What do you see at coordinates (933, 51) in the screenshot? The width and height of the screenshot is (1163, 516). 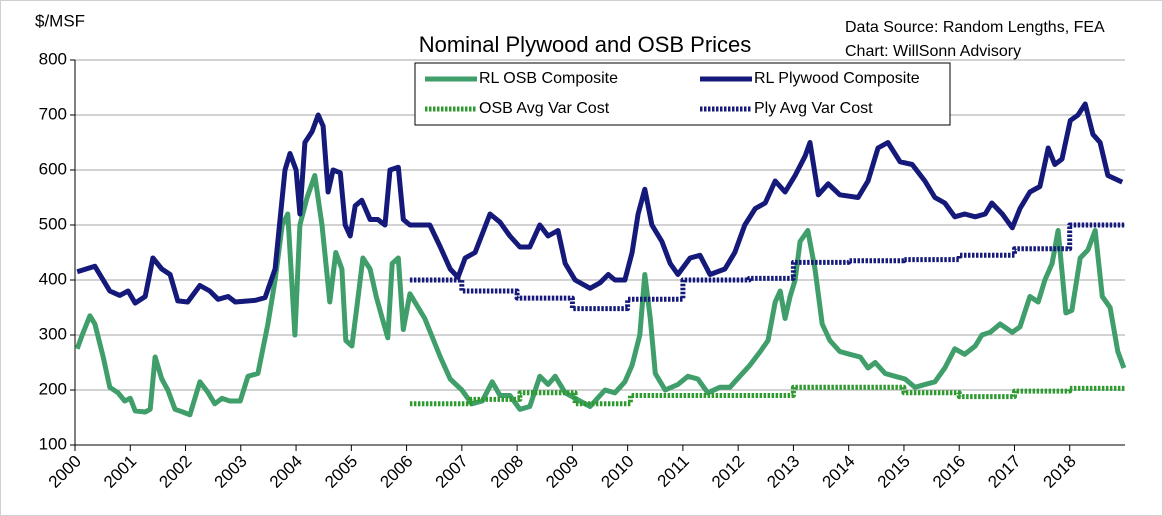 I see `credit-note: Chart: WillSonn Advisory` at bounding box center [933, 51].